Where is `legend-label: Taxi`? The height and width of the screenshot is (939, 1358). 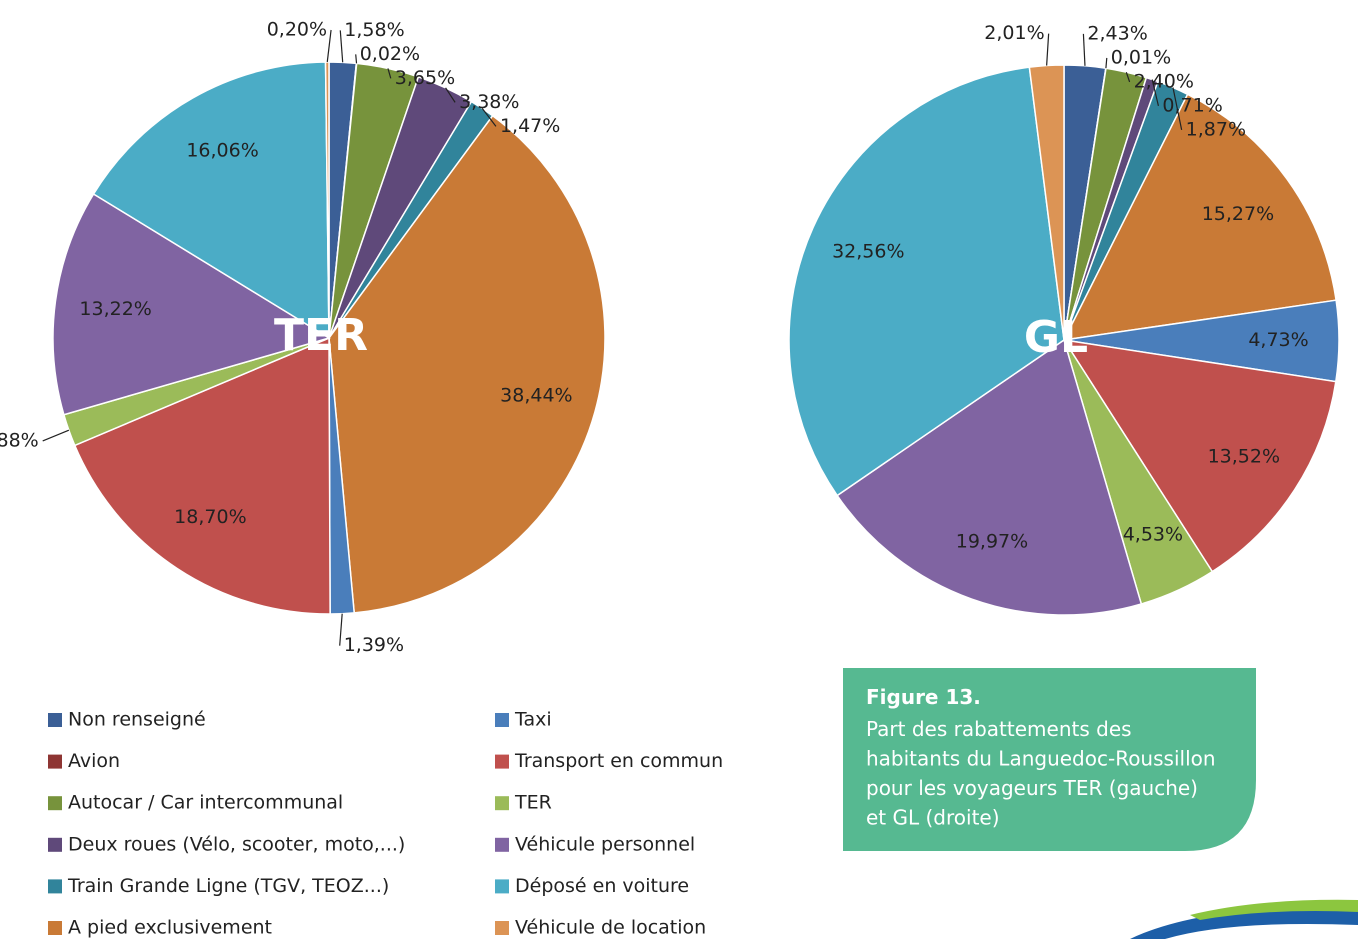 legend-label: Taxi is located at coordinates (533, 720).